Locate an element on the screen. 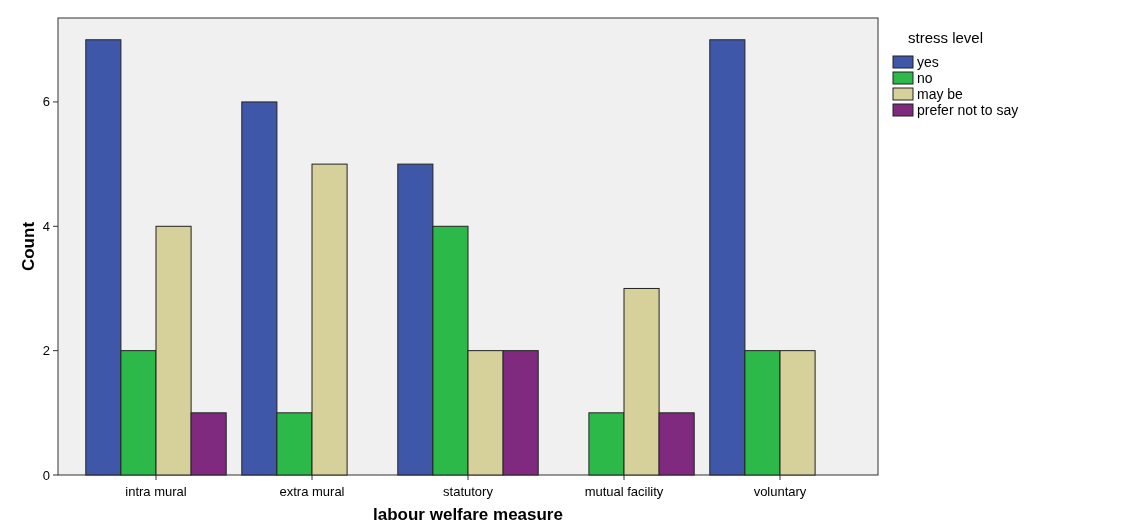 Image resolution: width=1127 pixels, height=527 pixels. x-tick-label: mutual facility is located at coordinates (624, 491).